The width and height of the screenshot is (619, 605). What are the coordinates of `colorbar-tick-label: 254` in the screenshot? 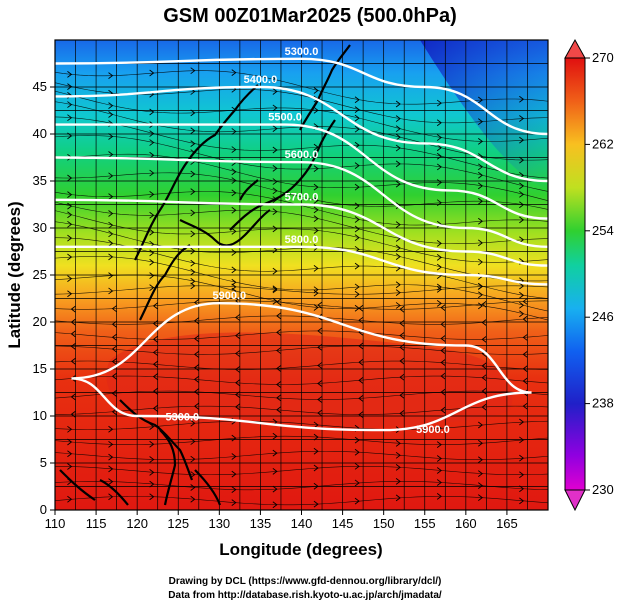 It's located at (603, 230).